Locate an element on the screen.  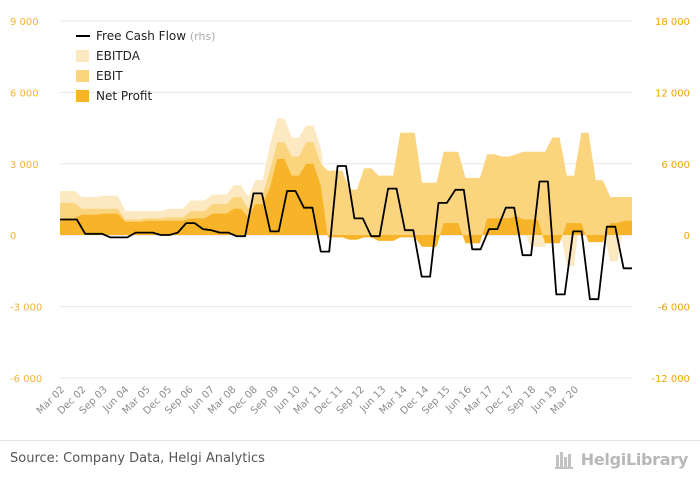
y-axis-right: 18 000 12 000 6 000 0 -6 000 -12 000 is located at coordinates (670, 201).